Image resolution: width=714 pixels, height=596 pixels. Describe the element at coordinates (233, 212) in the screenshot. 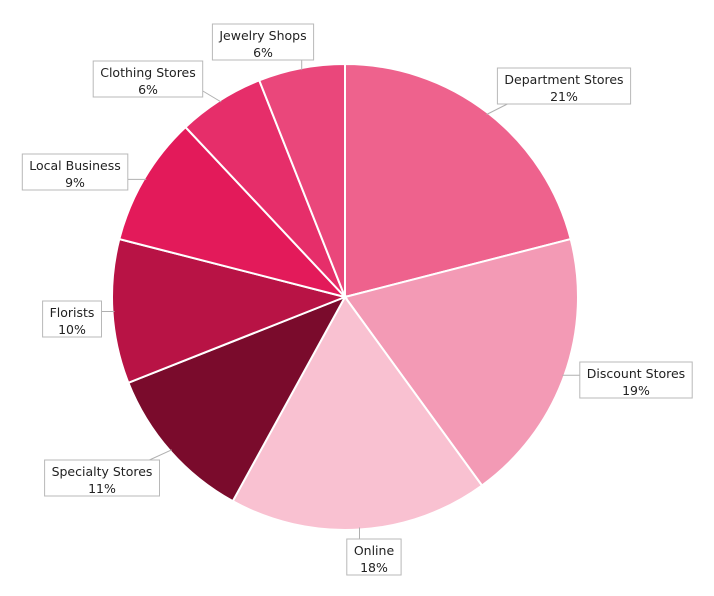

I see `pie-slice-local-business` at that location.